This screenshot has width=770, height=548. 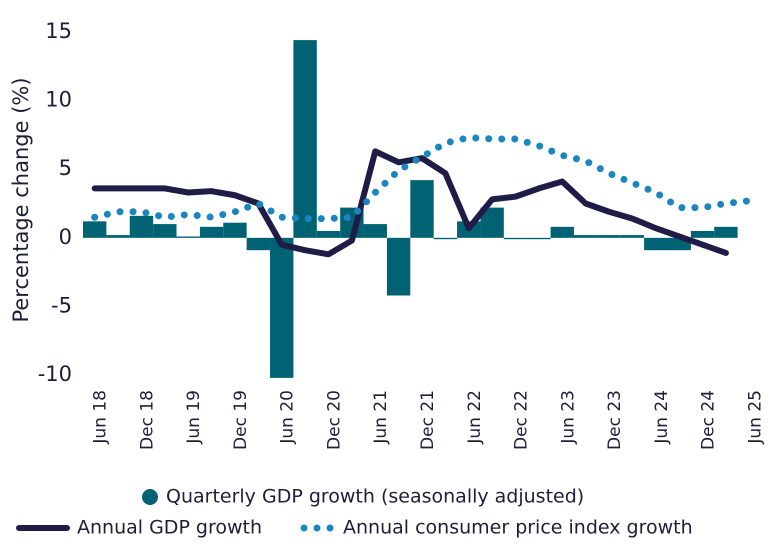 I want to click on x-tick-label: Dec 22, so click(x=522, y=420).